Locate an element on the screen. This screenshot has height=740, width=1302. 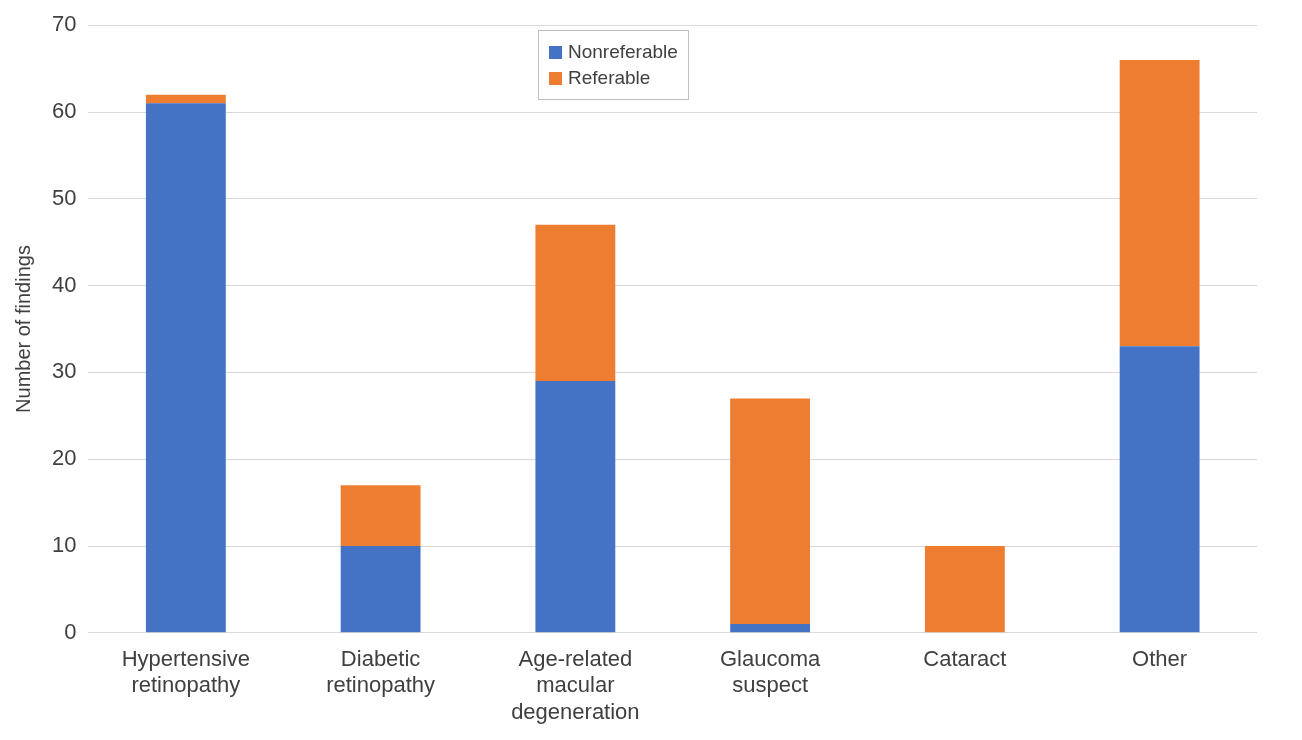
x-tick-label: Other is located at coordinates (1160, 659).